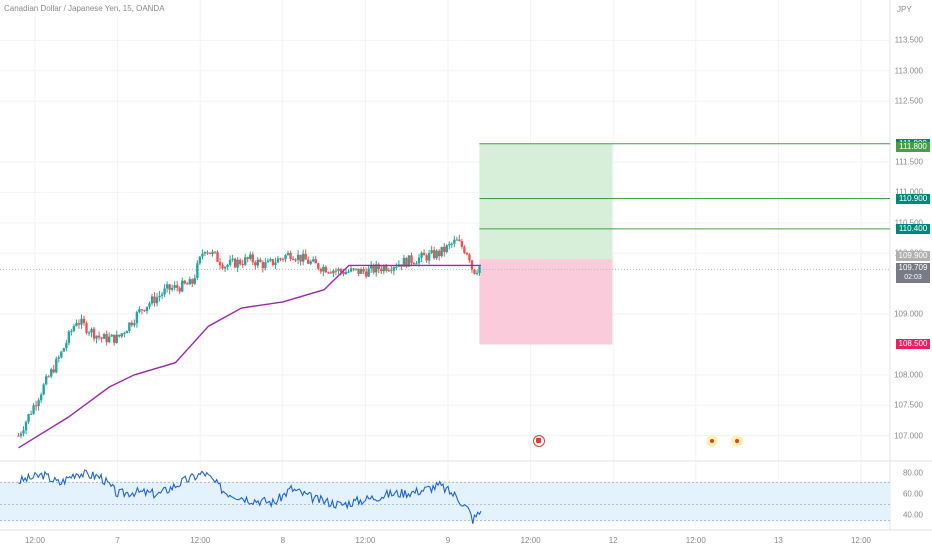 This screenshot has height=550, width=932. I want to click on oscillator-tick-label: 40.00, so click(912, 515).